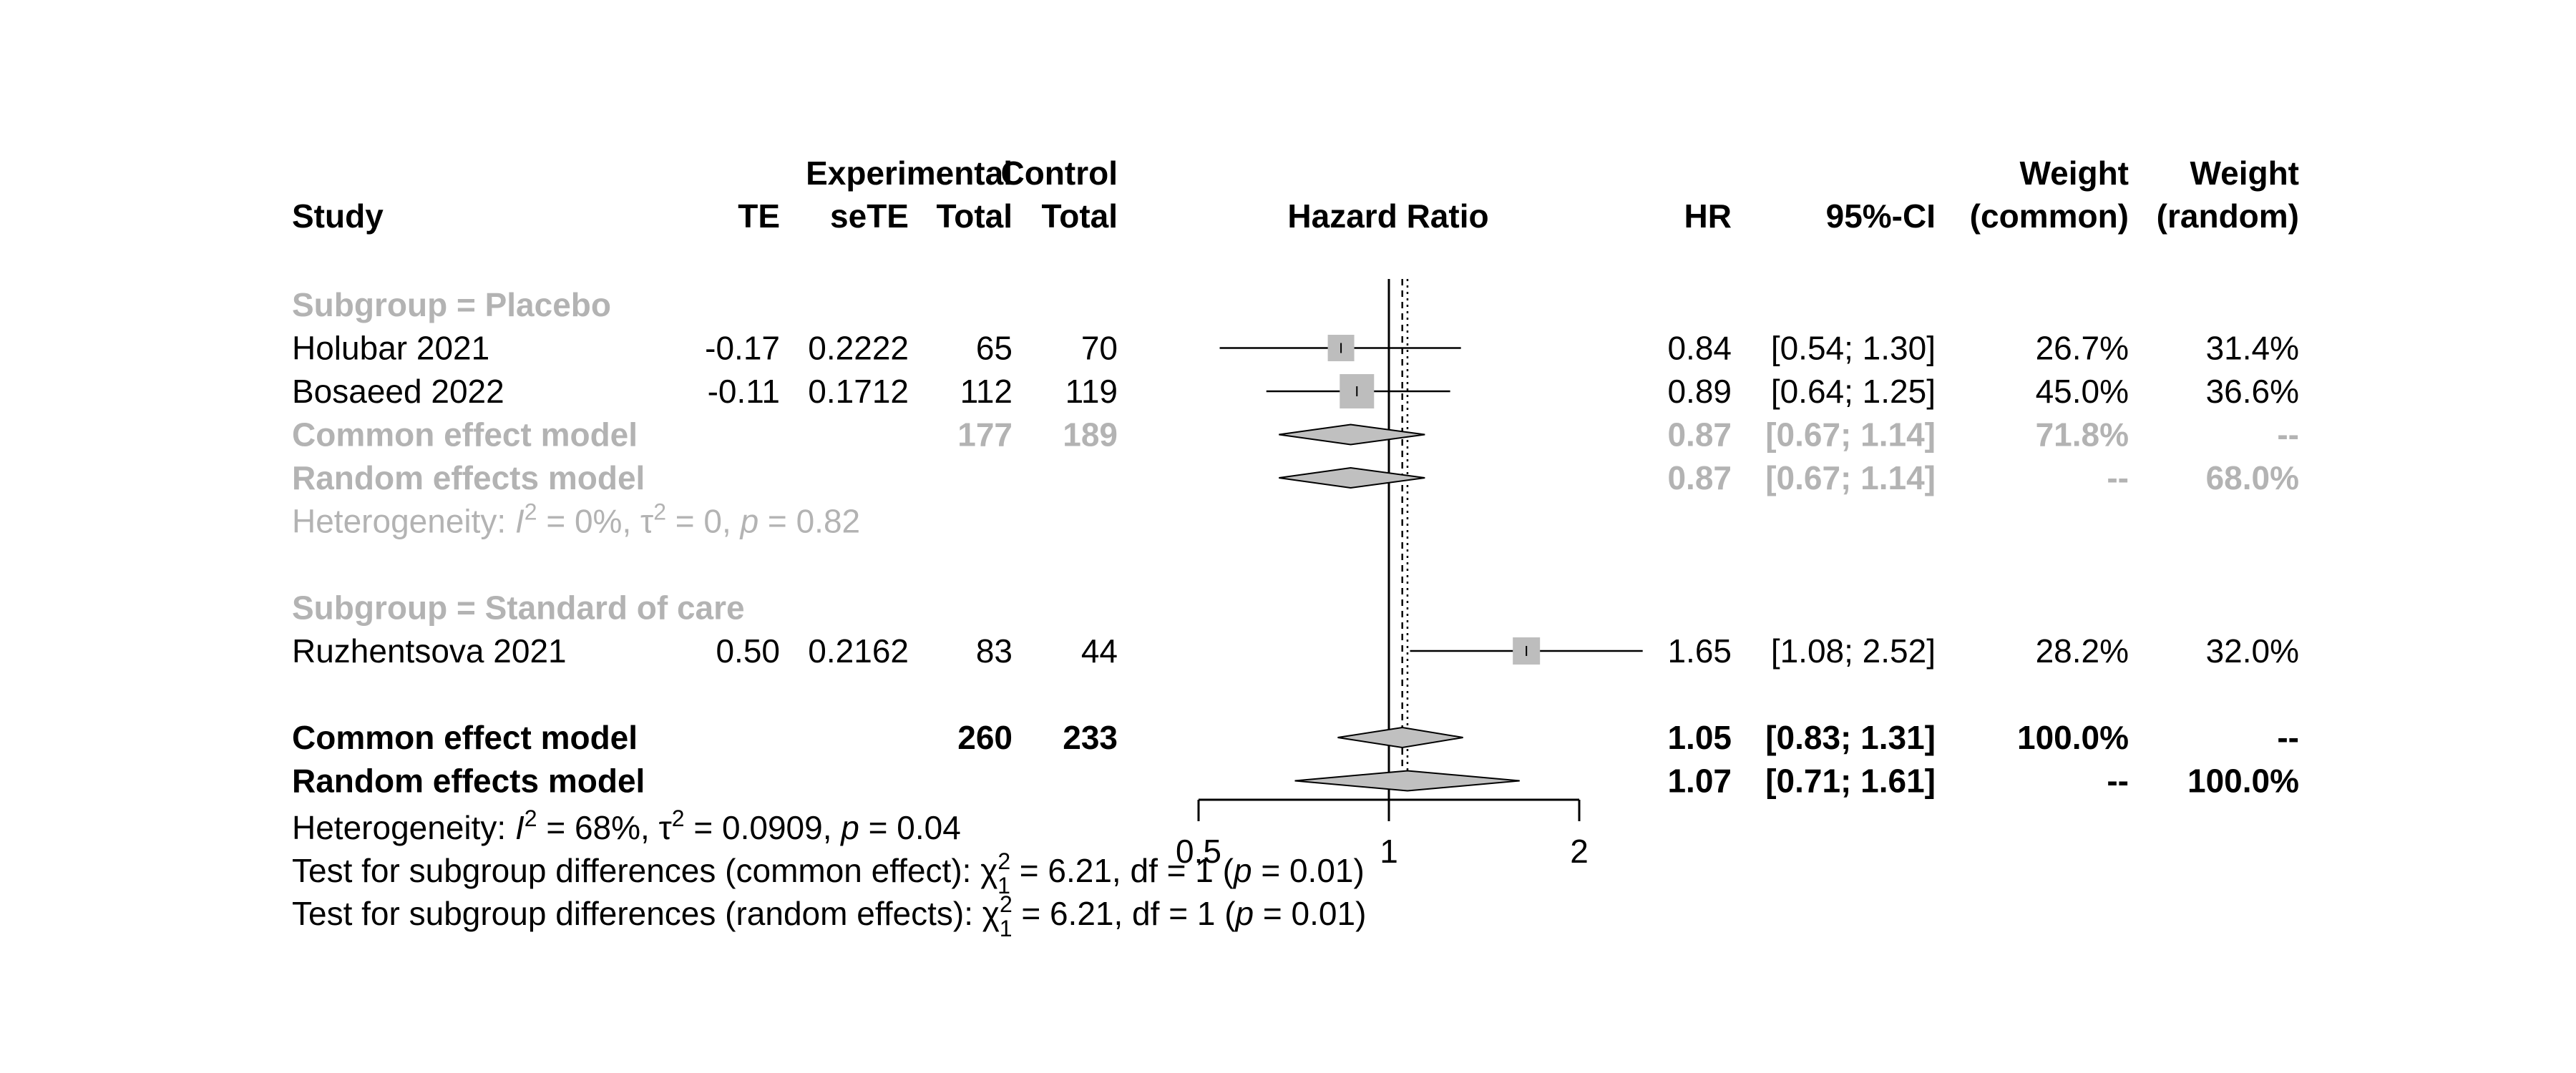 The width and height of the screenshot is (2576, 1073). I want to click on sete-value: 0.1712, so click(858, 391).